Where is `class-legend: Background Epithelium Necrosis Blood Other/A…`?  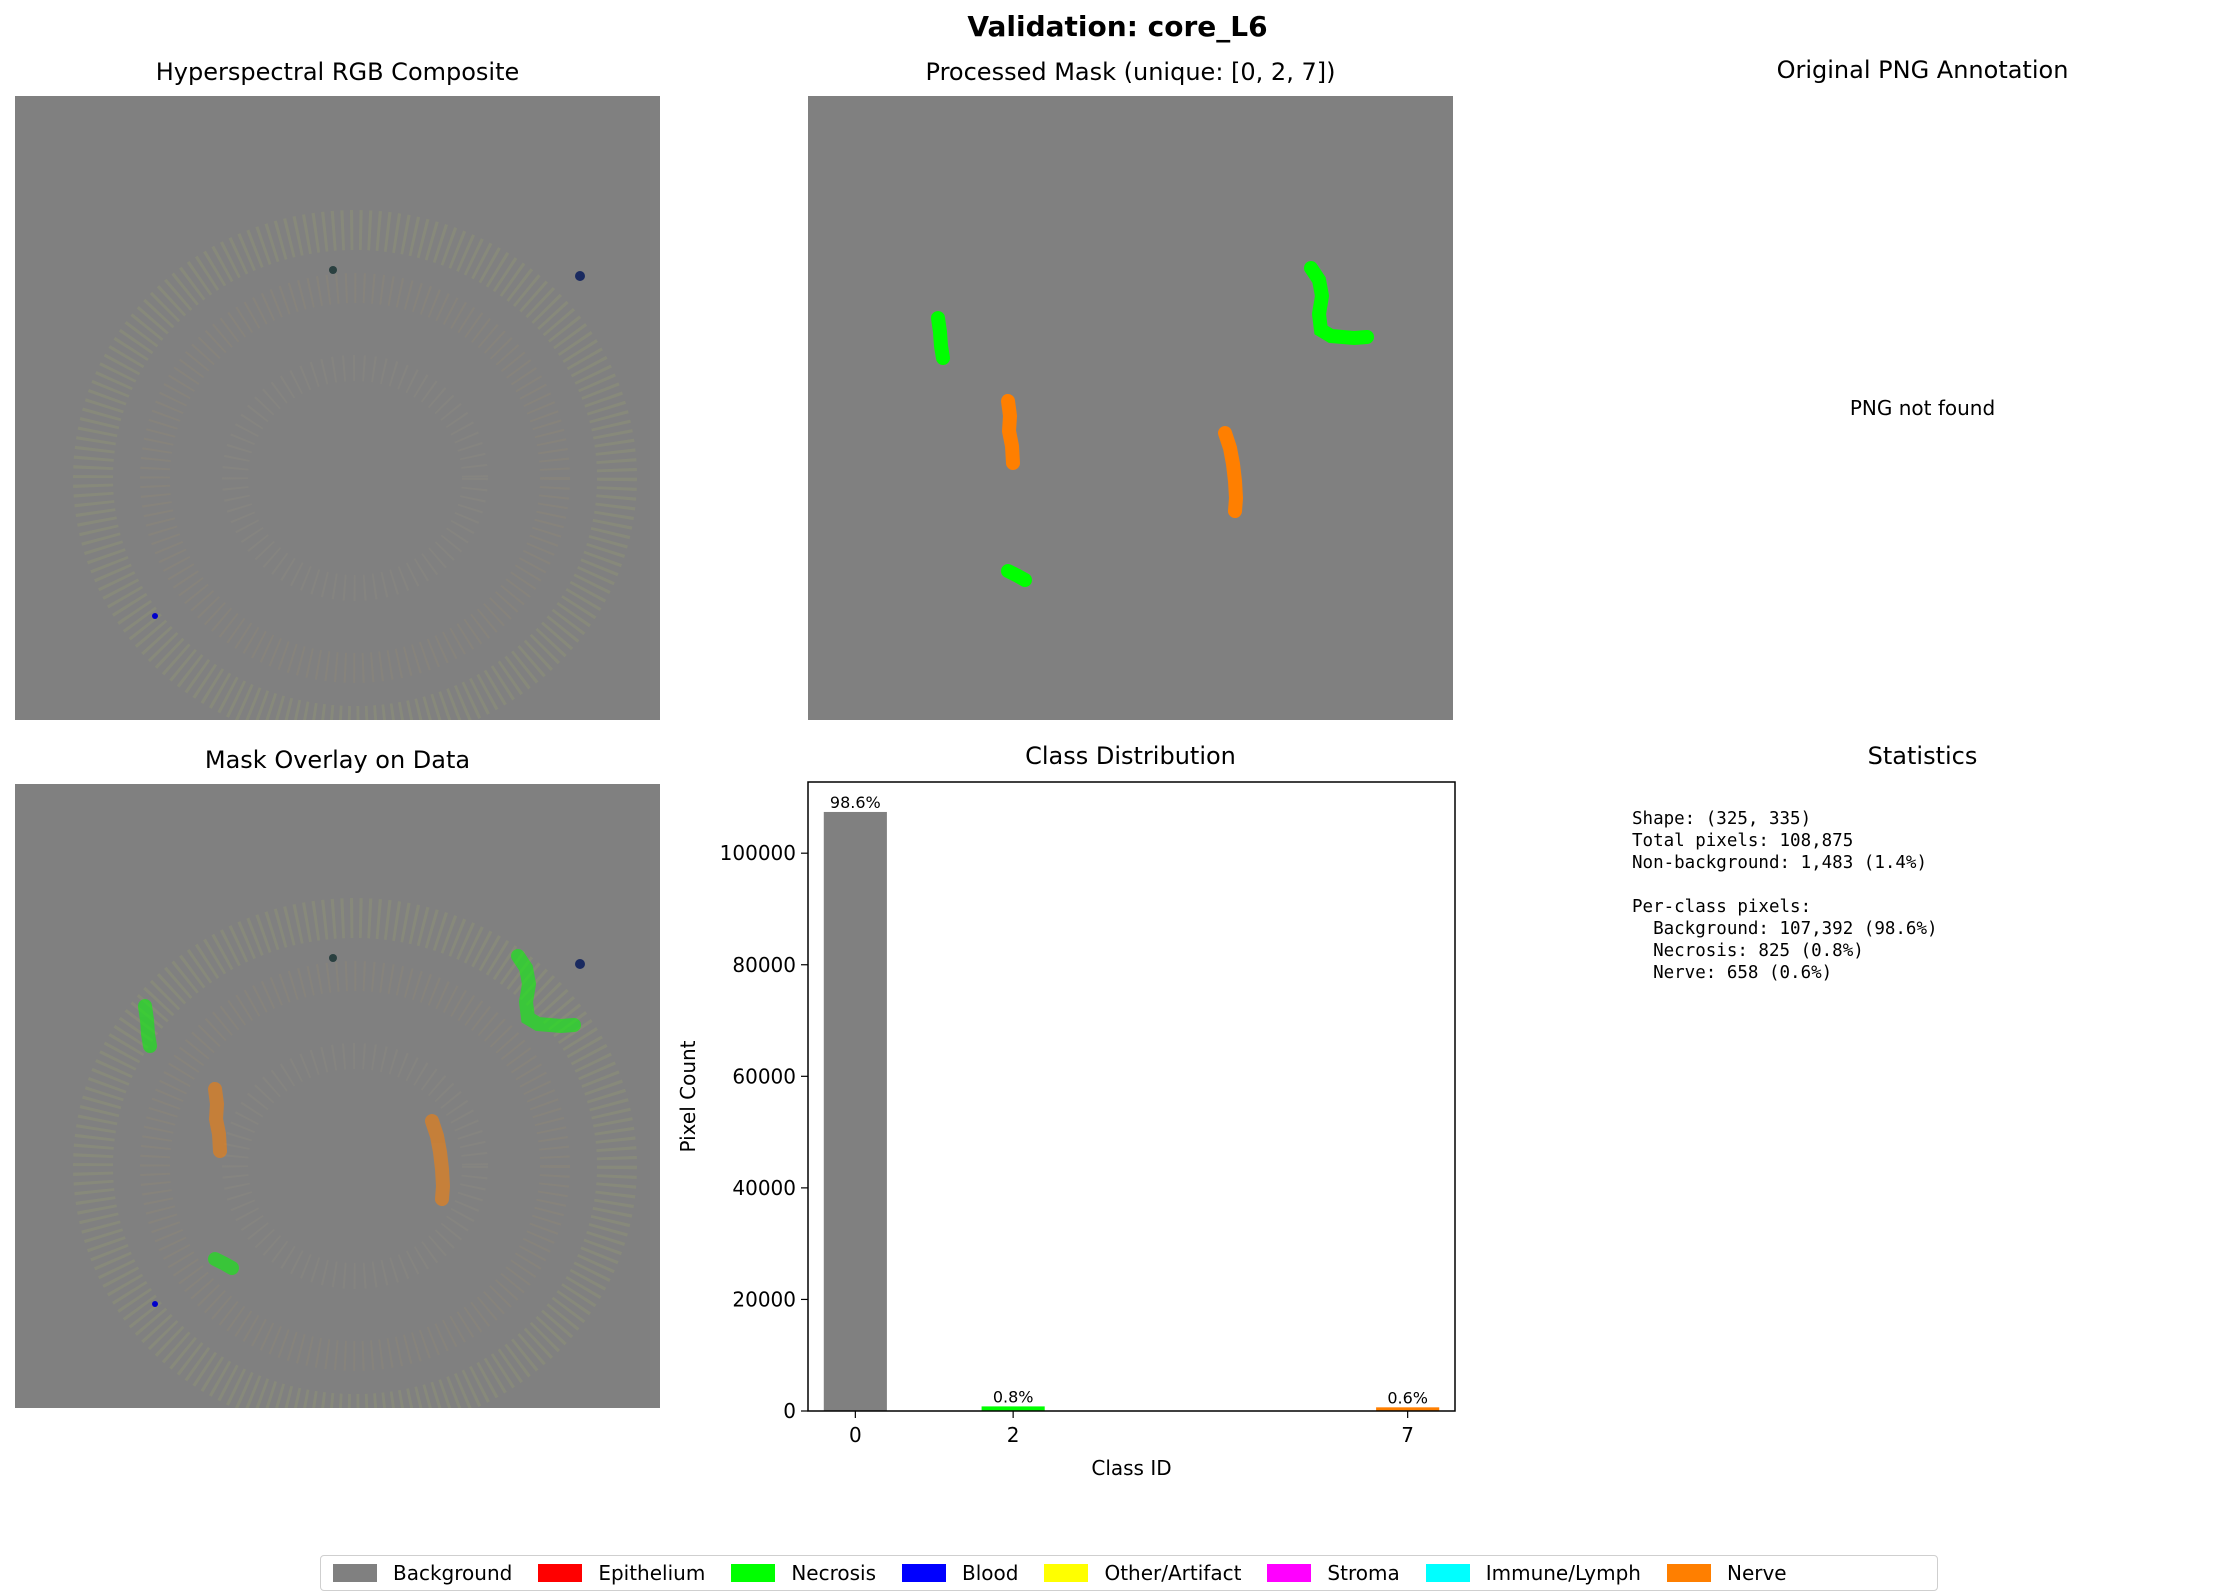 class-legend: Background Epithelium Necrosis Blood Other/A… is located at coordinates (1129, 1573).